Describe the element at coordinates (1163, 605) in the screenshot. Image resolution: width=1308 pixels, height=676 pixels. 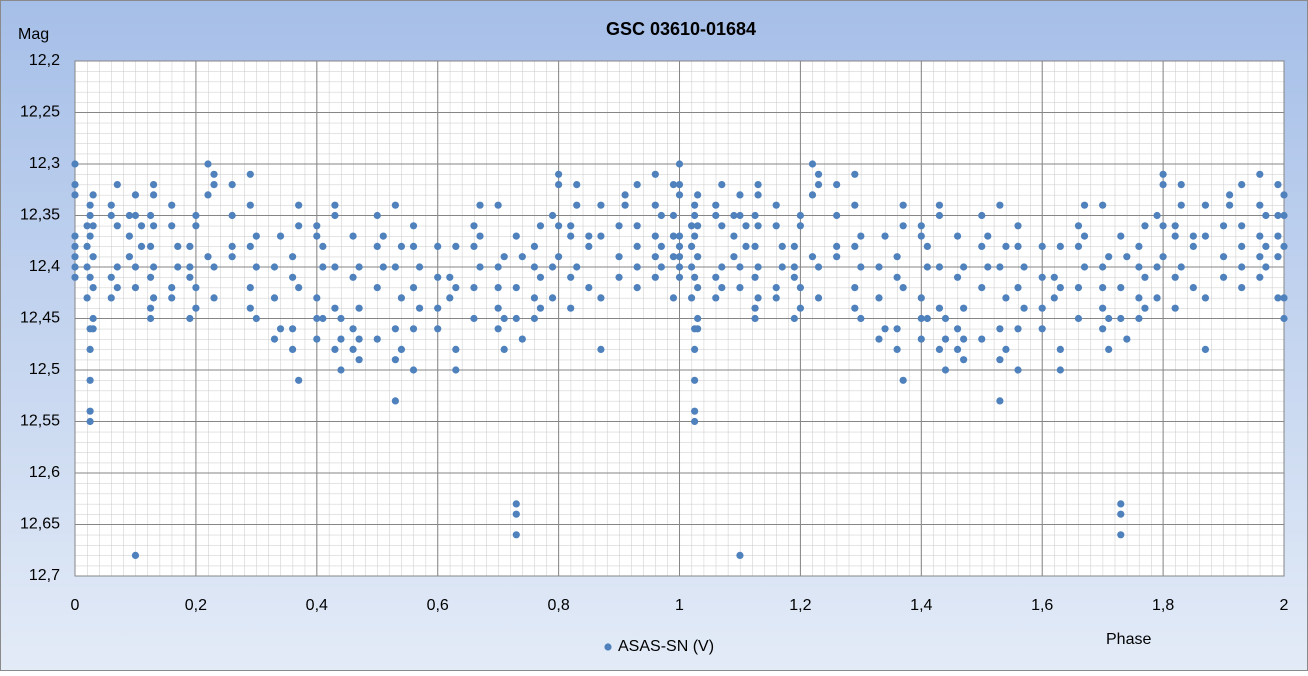
I see `x-tick-label: 1,8` at that location.